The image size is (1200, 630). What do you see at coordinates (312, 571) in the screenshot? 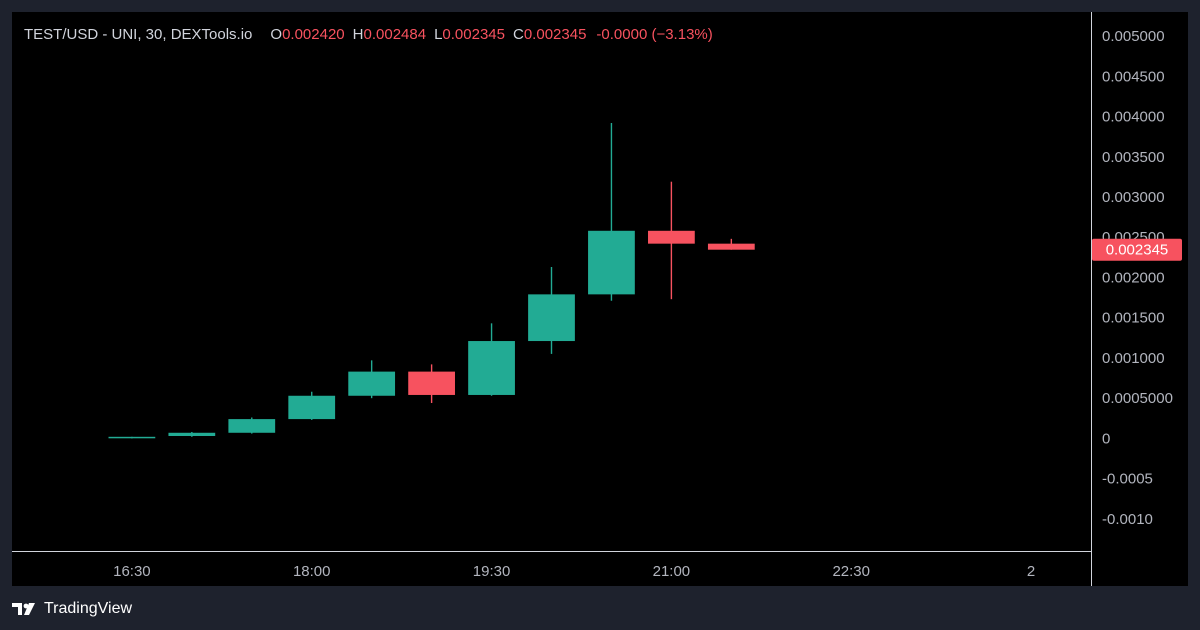
I see `x-tick-label: 18:00` at bounding box center [312, 571].